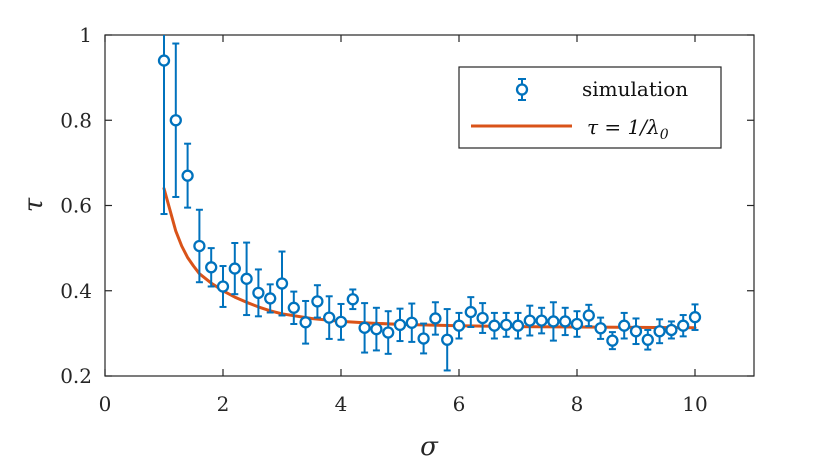  I want to click on x-tick-label: 10, so click(694, 404).